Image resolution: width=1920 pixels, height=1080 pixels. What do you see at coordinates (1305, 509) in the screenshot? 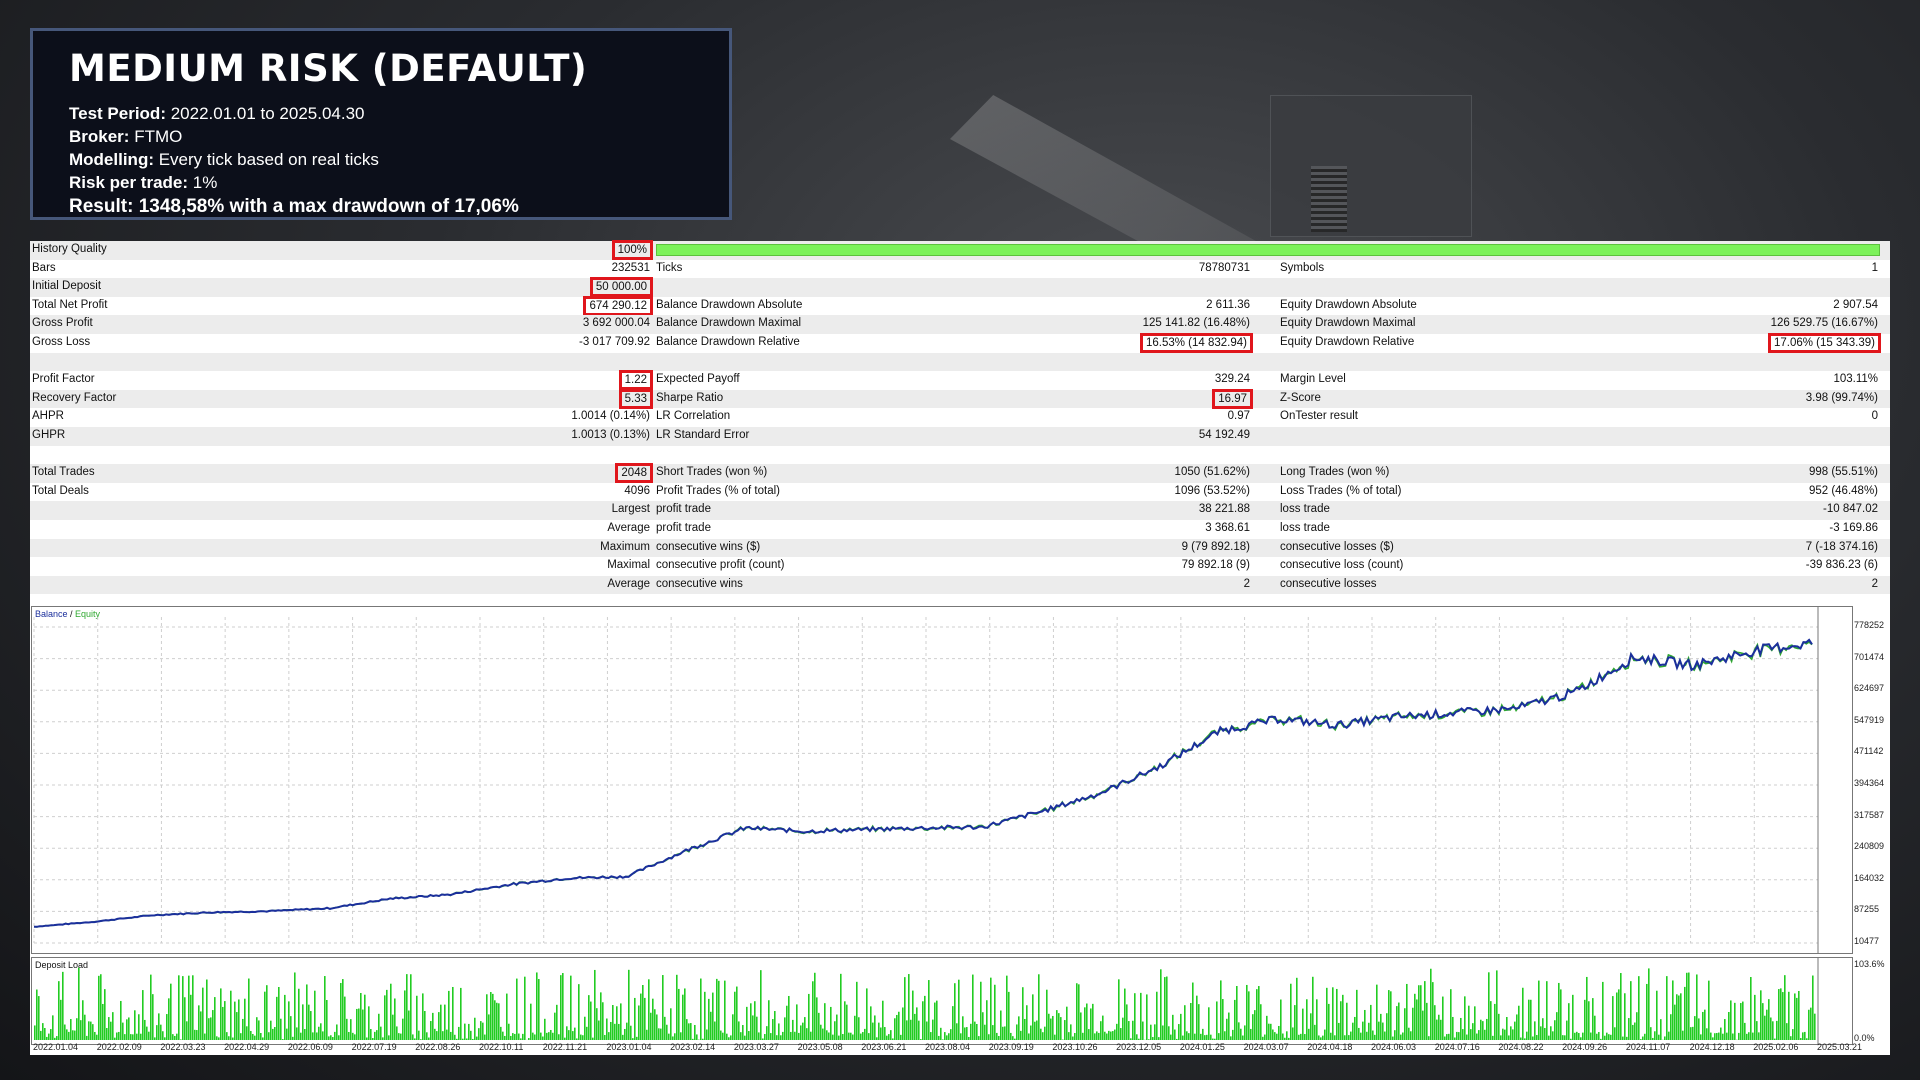
I see `stat-label: loss trade` at bounding box center [1305, 509].